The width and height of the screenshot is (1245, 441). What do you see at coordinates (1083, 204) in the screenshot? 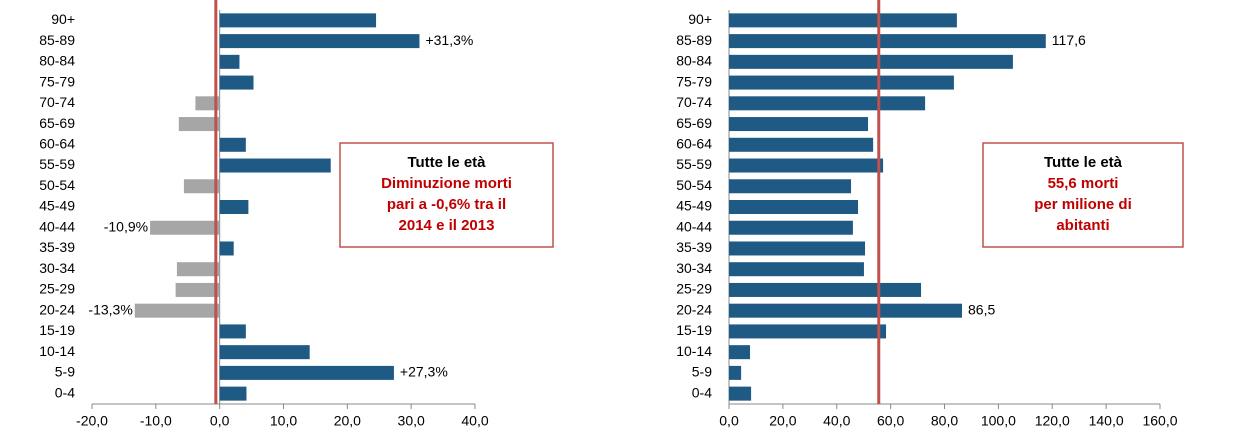
I see `annotation-text: per milione di` at bounding box center [1083, 204].